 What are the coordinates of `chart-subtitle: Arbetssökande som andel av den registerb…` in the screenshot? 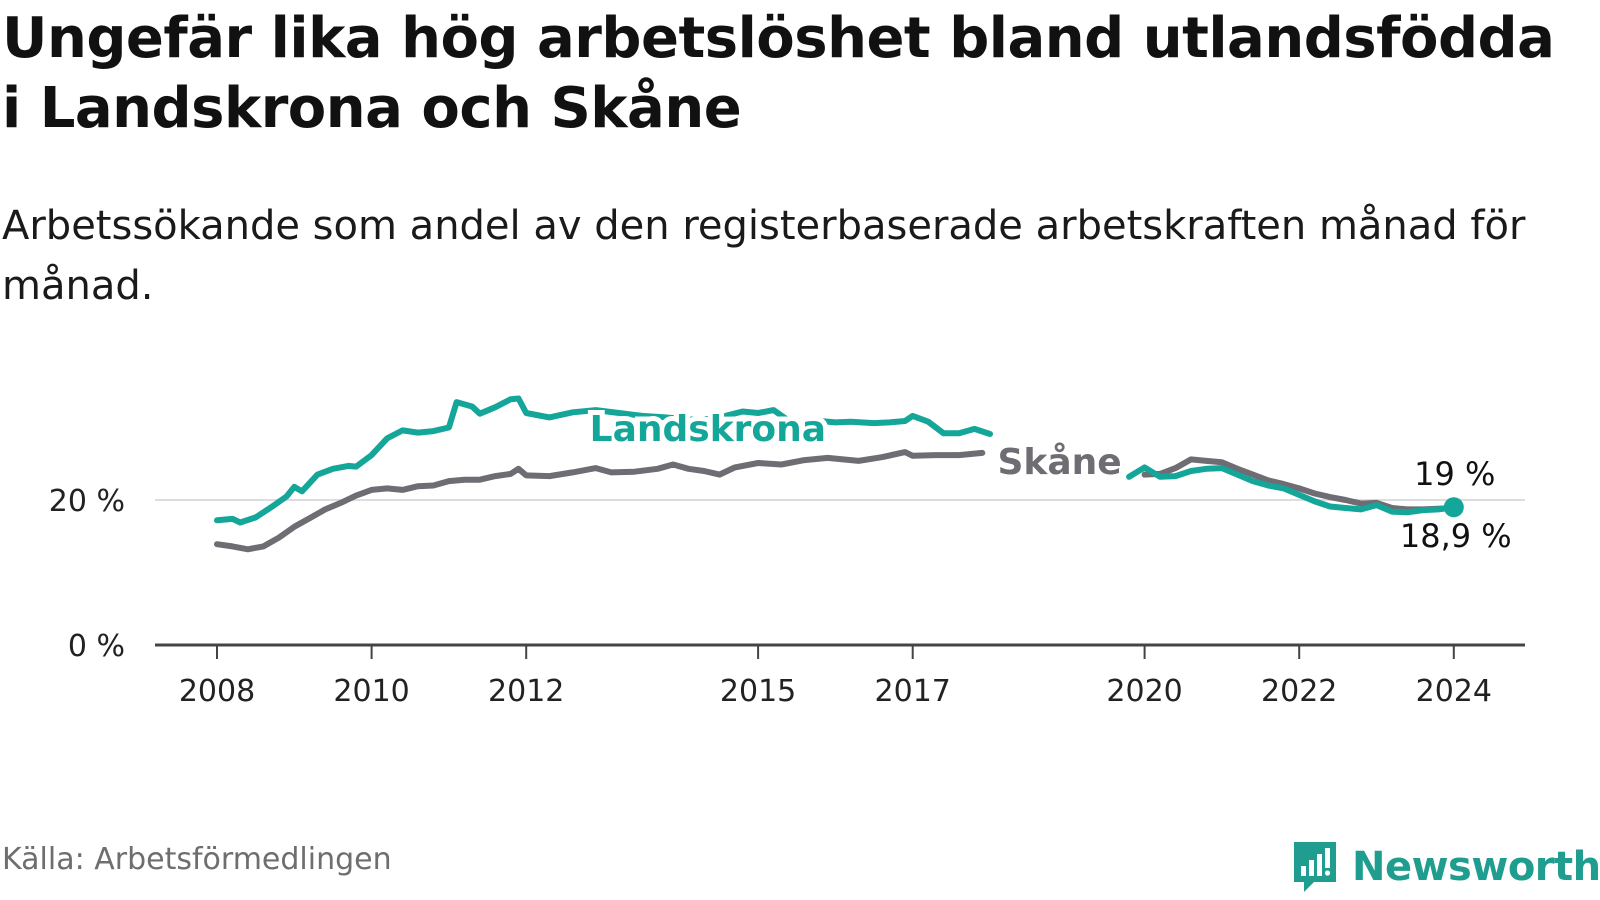 It's located at (764, 256).